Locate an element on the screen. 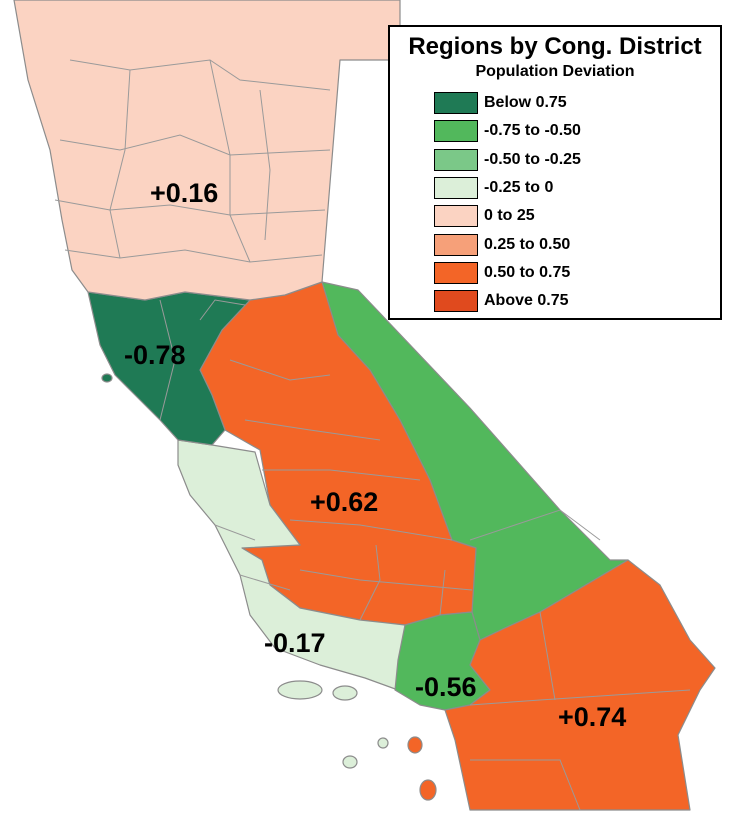 Image resolution: width=740 pixels, height=829 pixels. legend-label: 0 to 25 is located at coordinates (509, 216).